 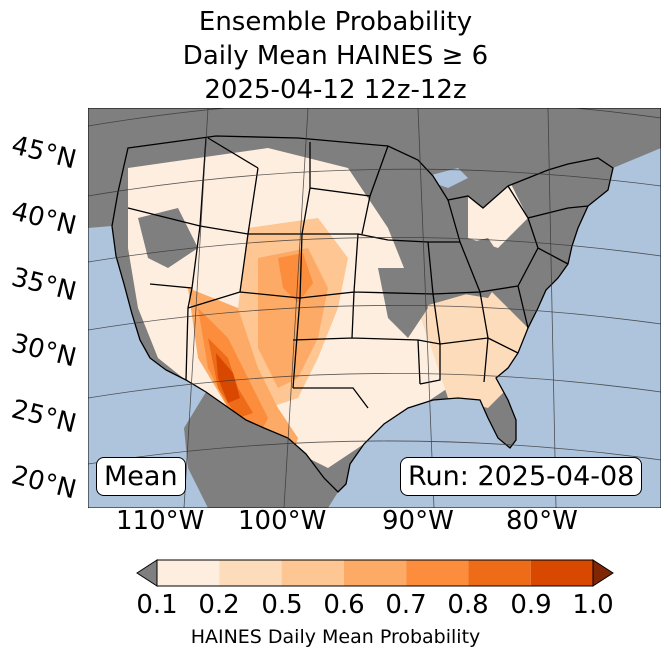 What do you see at coordinates (593, 605) in the screenshot?
I see `colorbar-tick: 1.0` at bounding box center [593, 605].